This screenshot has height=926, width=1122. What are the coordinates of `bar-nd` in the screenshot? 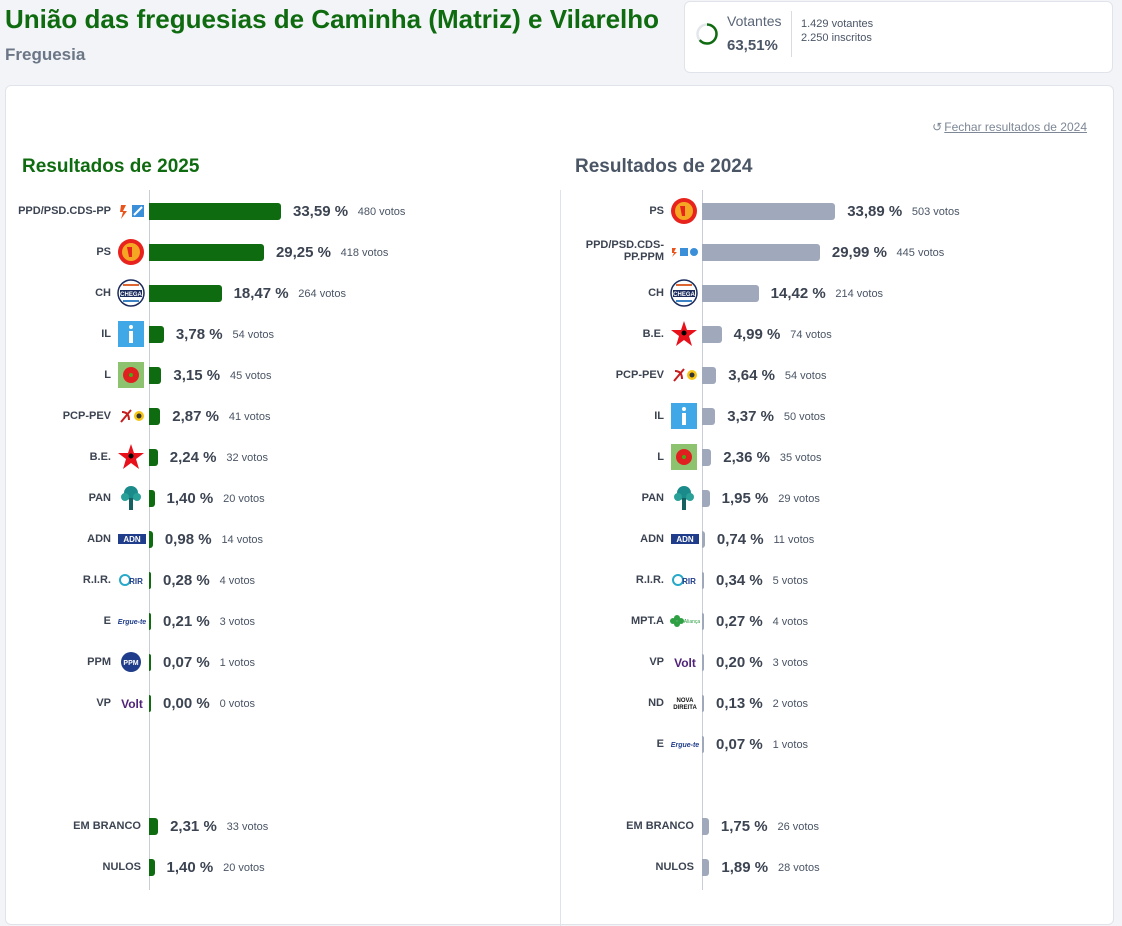 It's located at (703, 703).